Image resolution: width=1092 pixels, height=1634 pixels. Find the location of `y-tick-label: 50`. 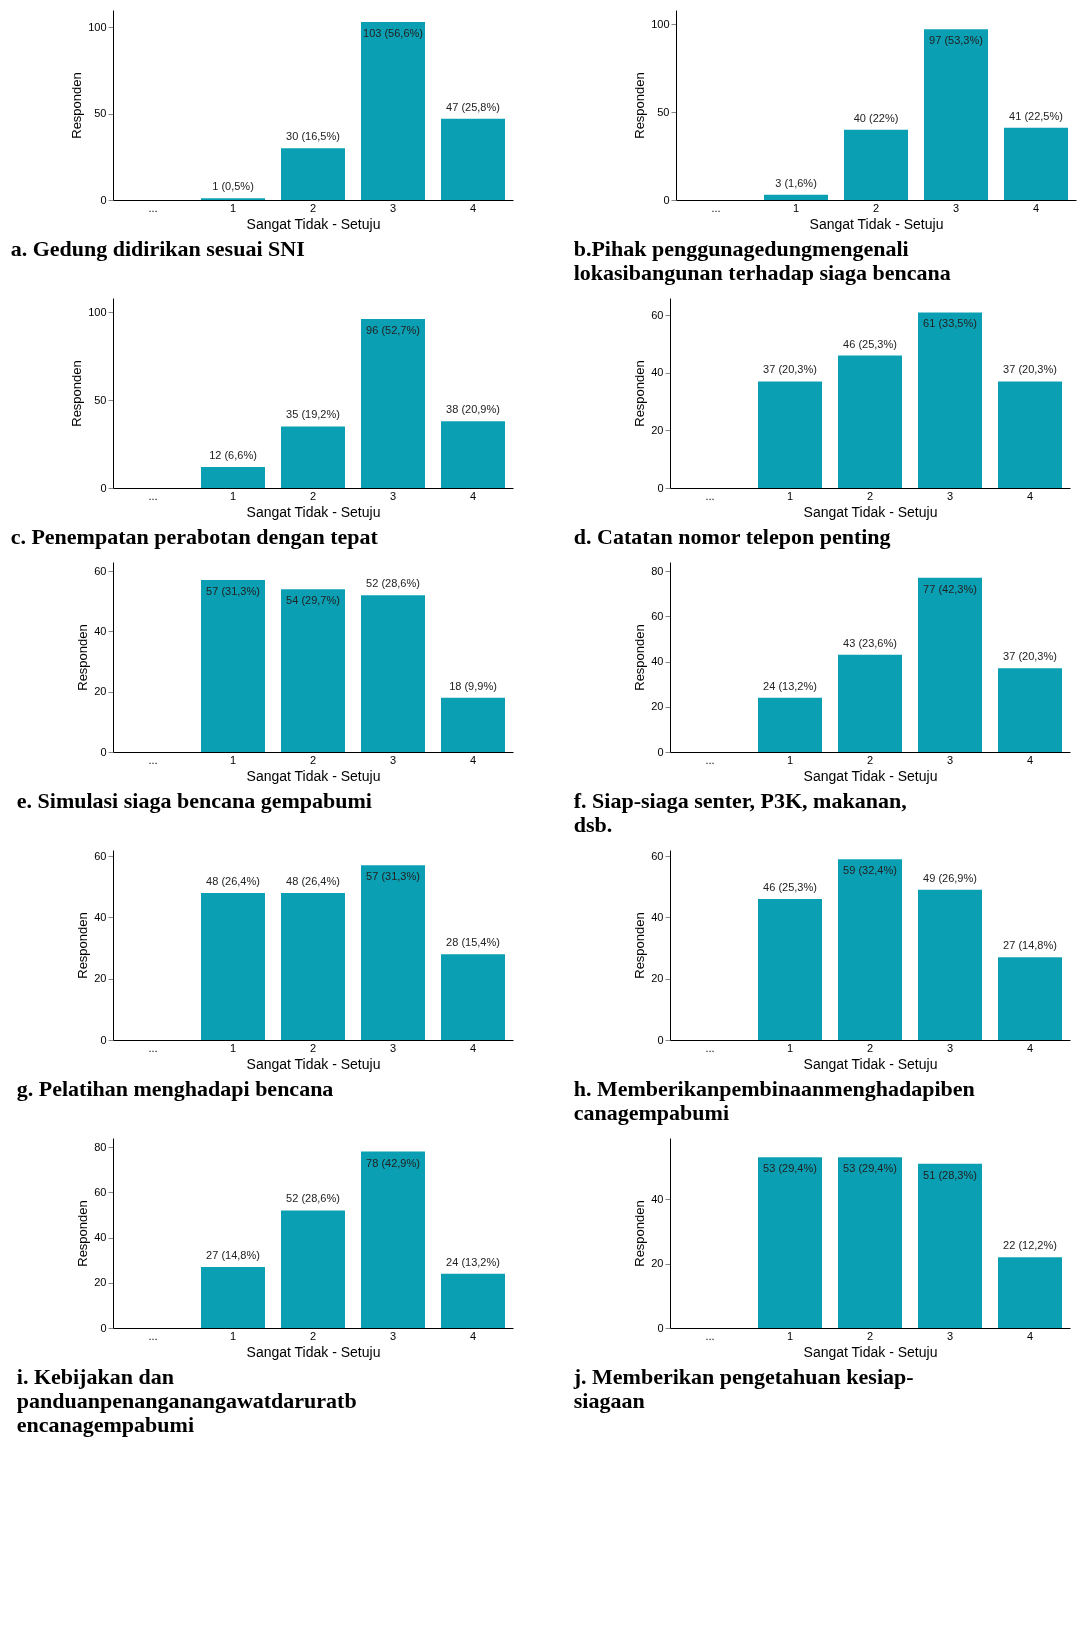

y-tick-label: 50 is located at coordinates (100, 399).